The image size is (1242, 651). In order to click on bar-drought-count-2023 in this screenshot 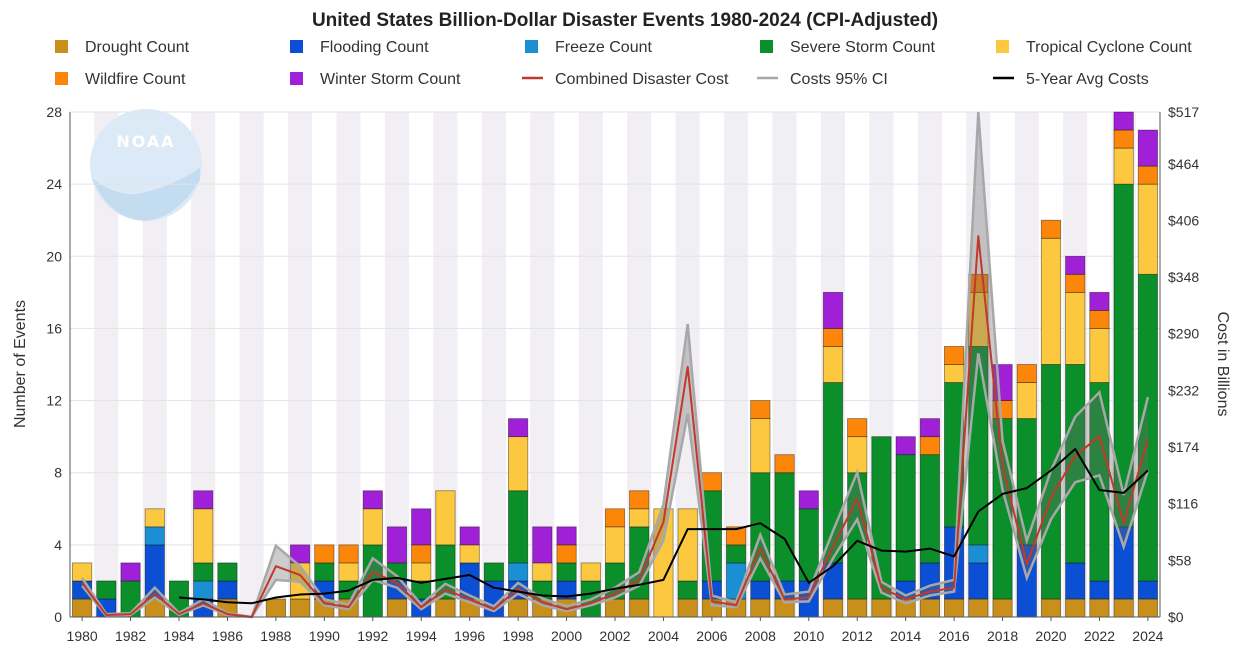, I will do `click(1123, 608)`.